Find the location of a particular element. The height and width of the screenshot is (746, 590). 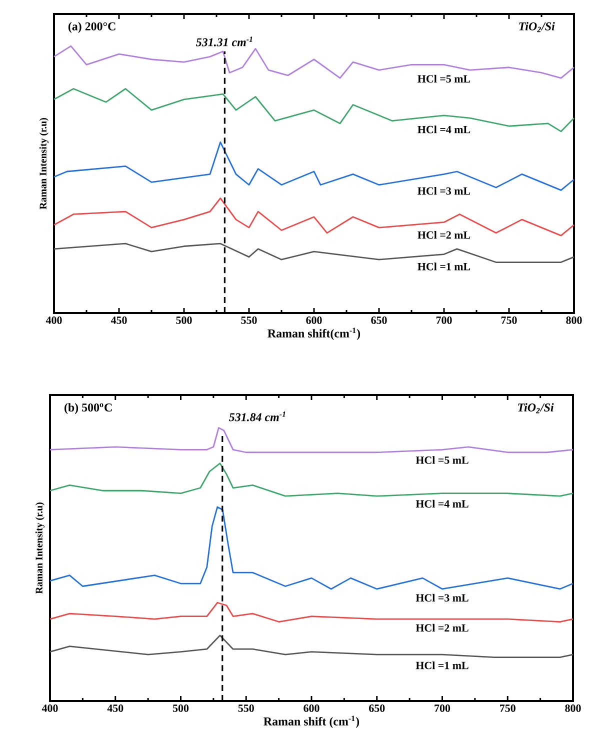

x-axis-title: Raman shift (cm$^{-1}$) is located at coordinates (312, 722).